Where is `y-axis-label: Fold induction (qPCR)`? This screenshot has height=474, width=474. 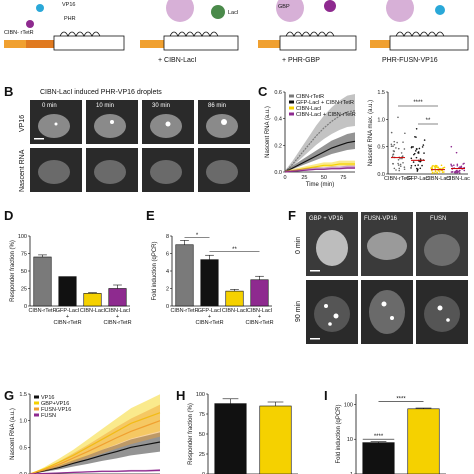
y-axis-label: Fold induction (qPCR) is located at coordinates (155, 270).